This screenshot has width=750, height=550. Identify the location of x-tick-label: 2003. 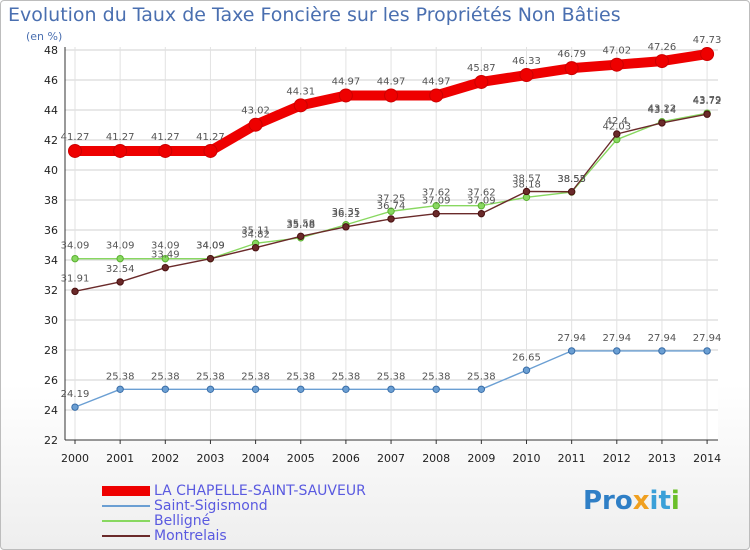
(210, 458).